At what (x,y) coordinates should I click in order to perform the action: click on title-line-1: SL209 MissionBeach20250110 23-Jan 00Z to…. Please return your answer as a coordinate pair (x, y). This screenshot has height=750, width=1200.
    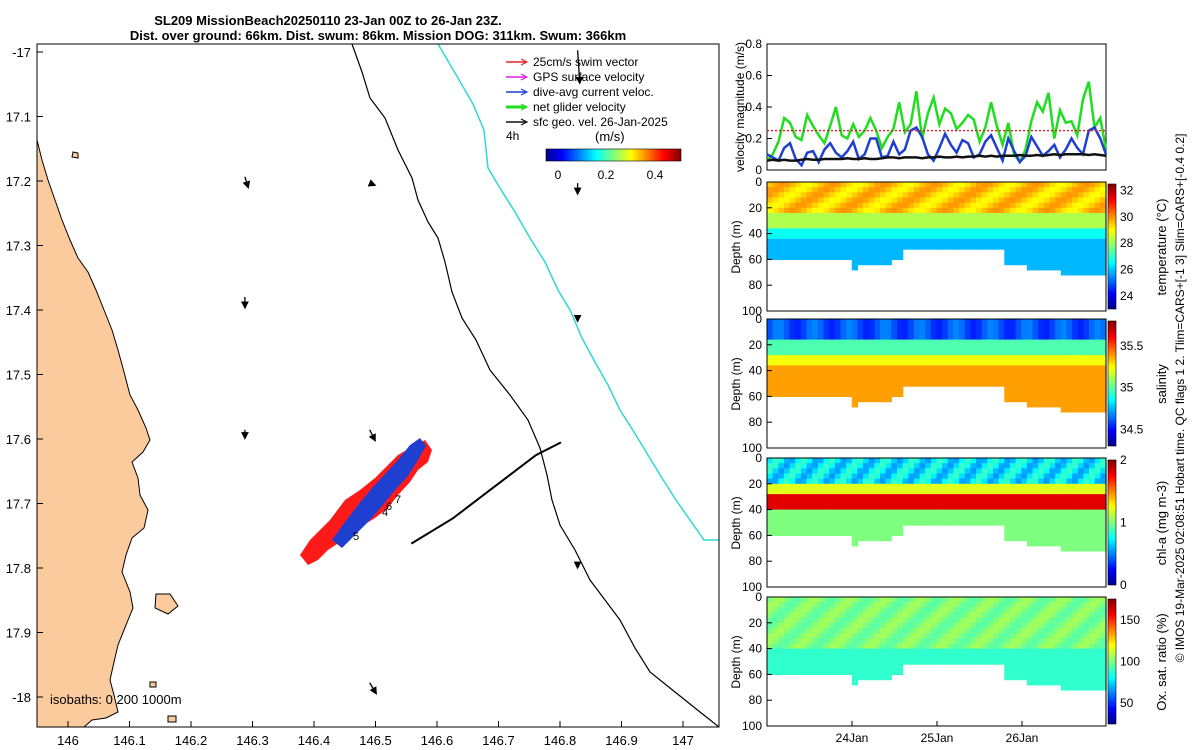
    Looking at the image, I should click on (328, 20).